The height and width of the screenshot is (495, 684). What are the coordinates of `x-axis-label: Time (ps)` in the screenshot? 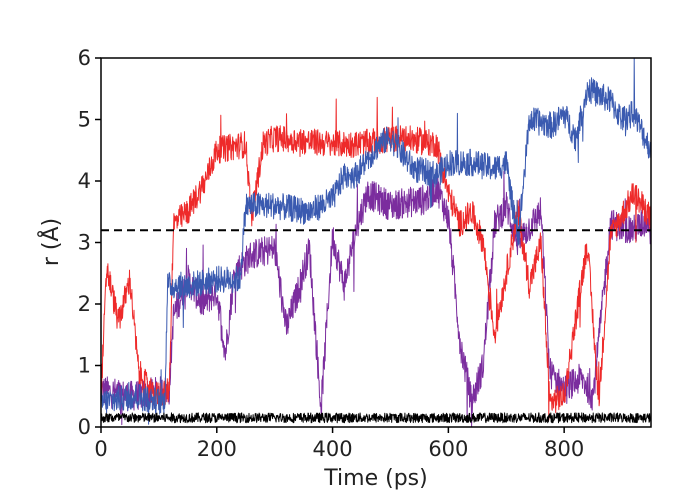 It's located at (375, 478).